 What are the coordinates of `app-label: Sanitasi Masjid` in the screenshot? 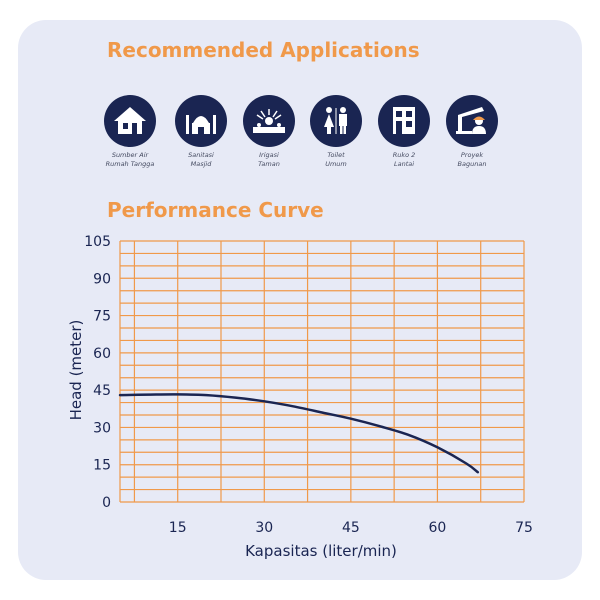 It's located at (201, 159).